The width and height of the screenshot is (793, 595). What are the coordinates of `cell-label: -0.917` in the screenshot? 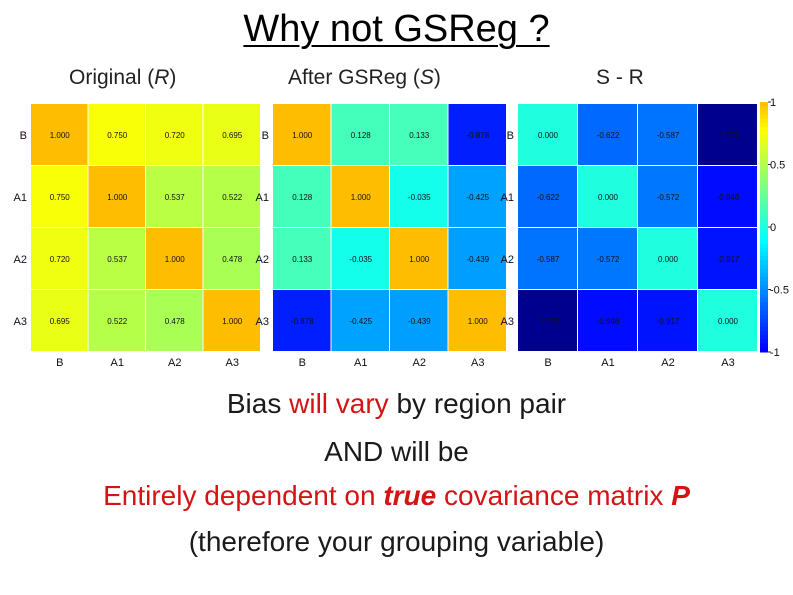 It's located at (728, 259).